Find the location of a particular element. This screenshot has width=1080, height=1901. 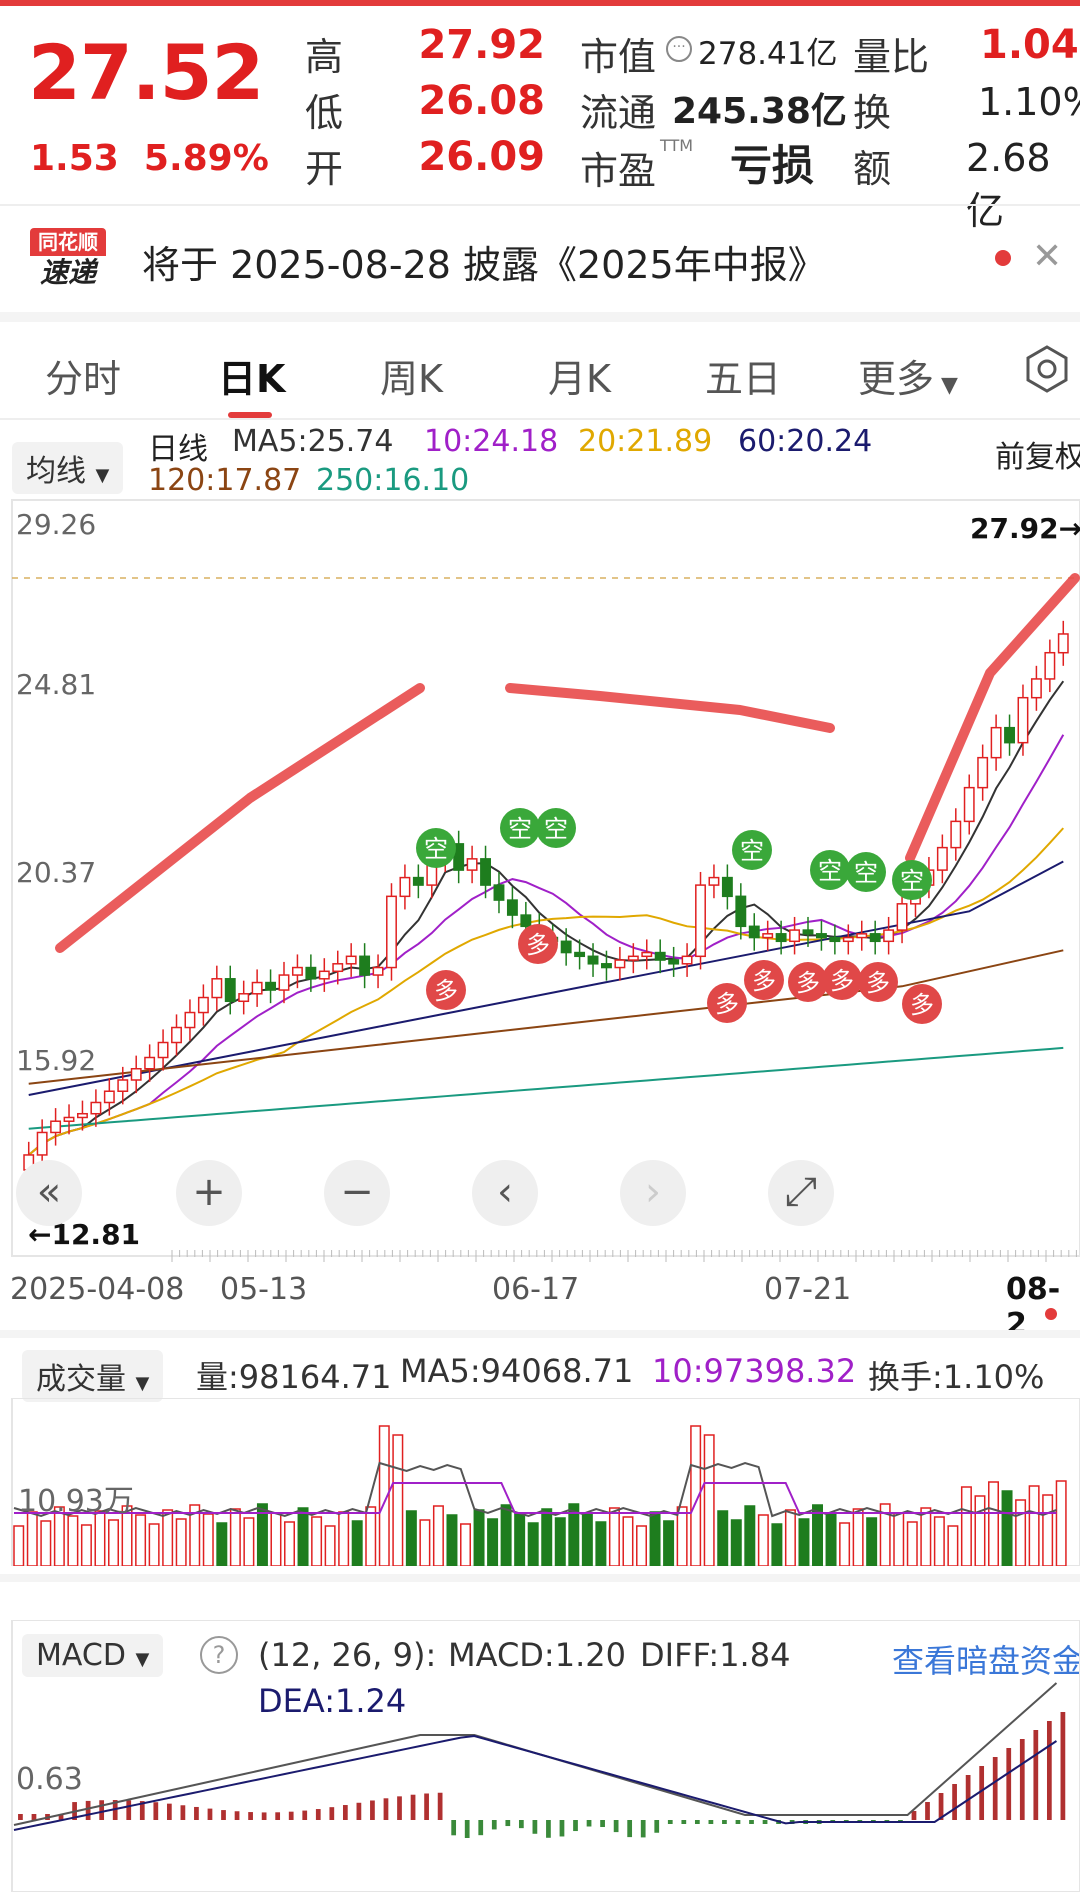

chevron-left-icon: ‹ is located at coordinates (505, 1193).